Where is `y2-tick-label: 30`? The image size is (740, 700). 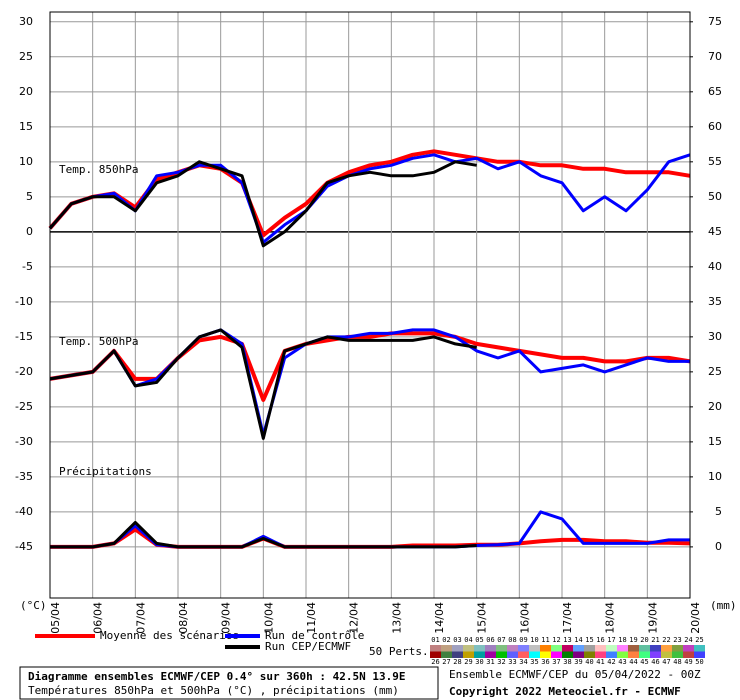
y2-tick-label: 30 is located at coordinates (715, 336).